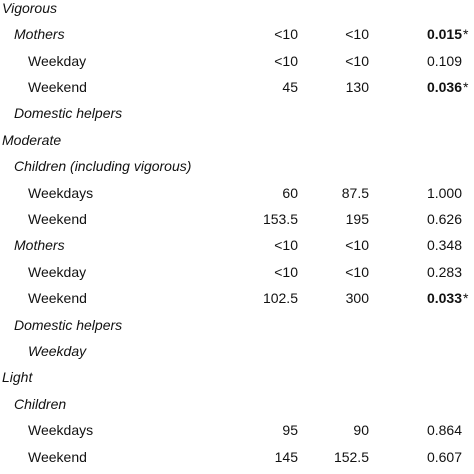 The width and height of the screenshot is (474, 474). I want to click on row-label: Moderate, so click(32, 139).